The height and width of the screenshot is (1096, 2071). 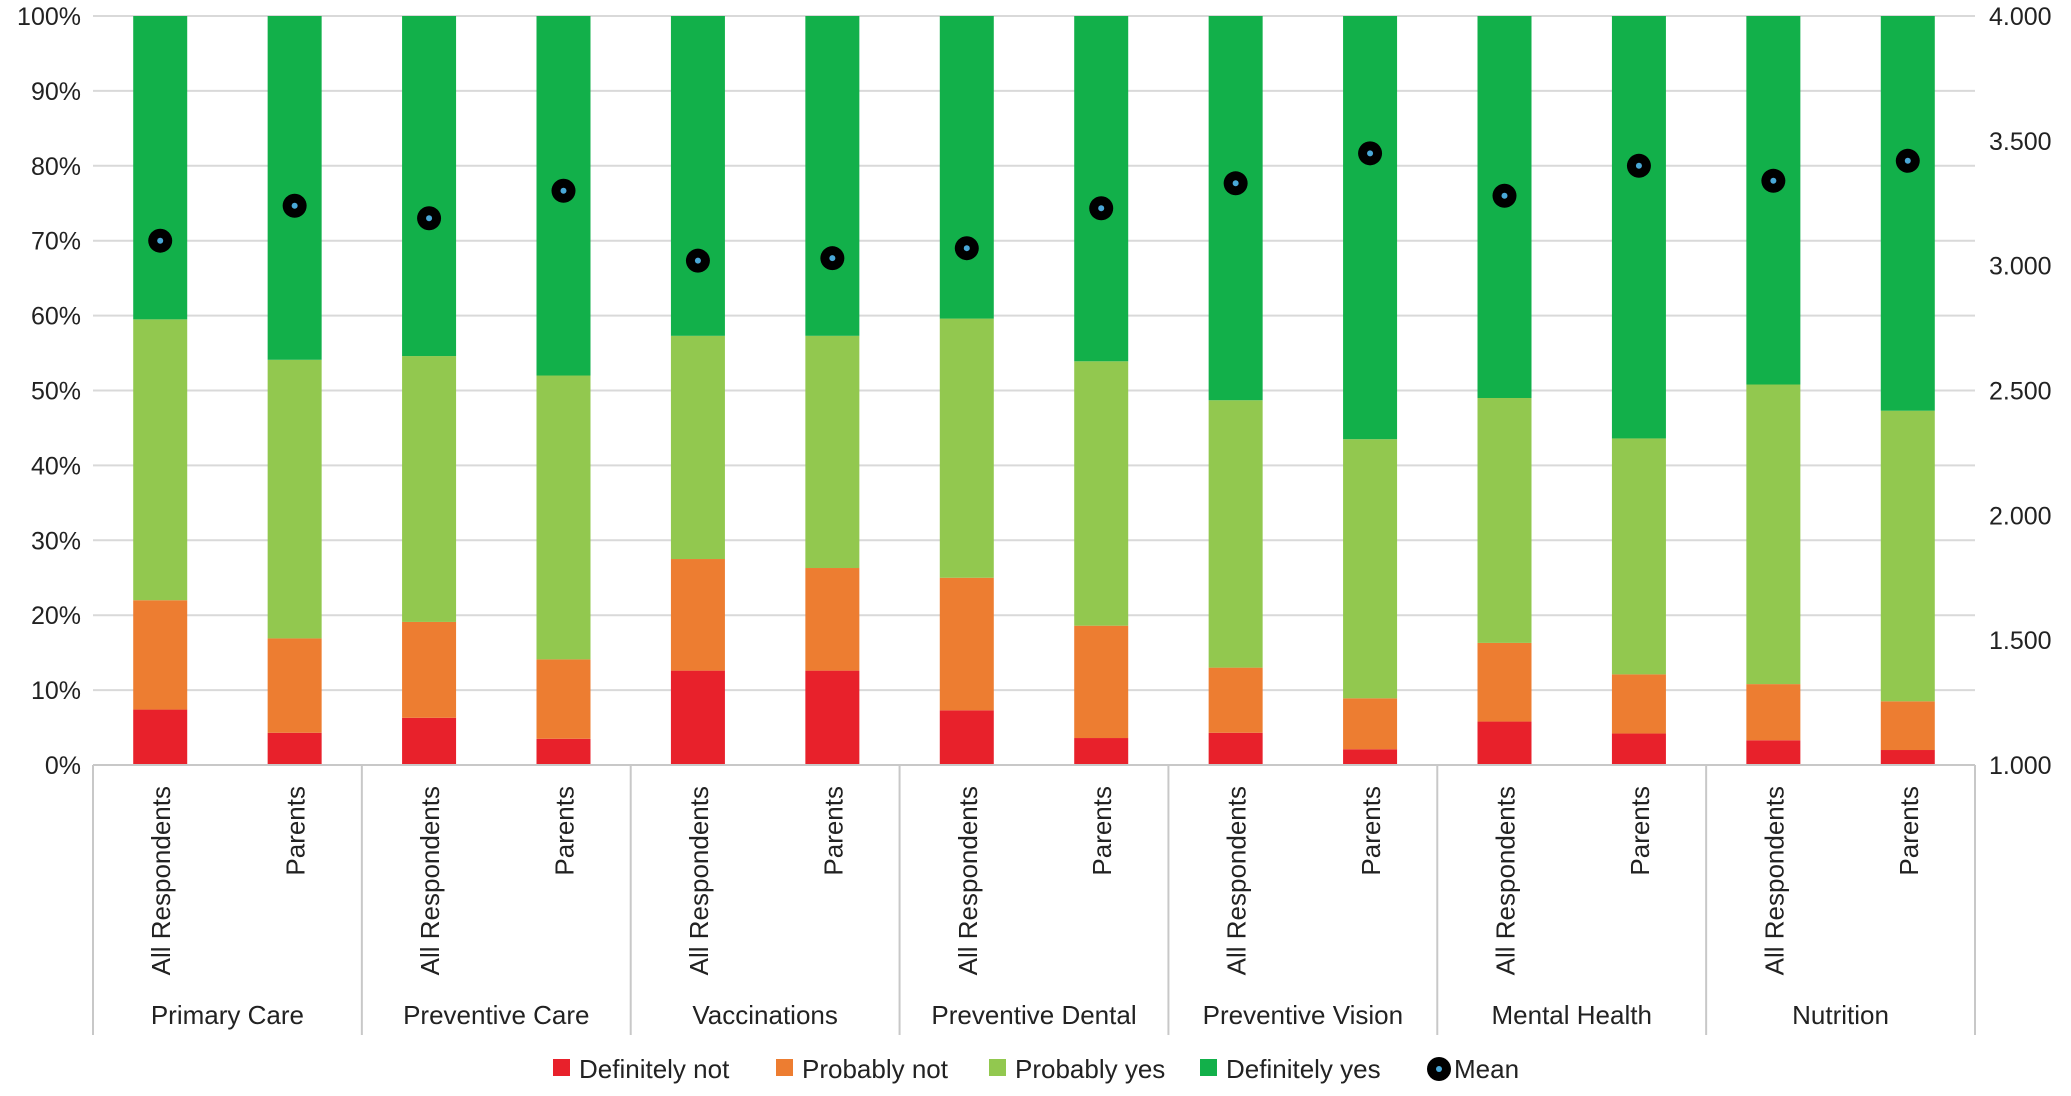 What do you see at coordinates (2020, 516) in the screenshot?
I see `y-right-tick-label: 2.000` at bounding box center [2020, 516].